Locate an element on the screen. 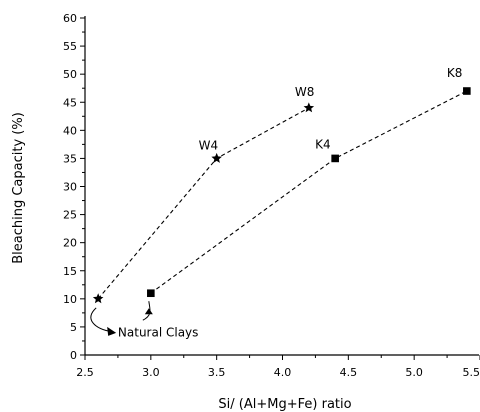 The image size is (480, 412). arrow-head-left is located at coordinates (112, 331).